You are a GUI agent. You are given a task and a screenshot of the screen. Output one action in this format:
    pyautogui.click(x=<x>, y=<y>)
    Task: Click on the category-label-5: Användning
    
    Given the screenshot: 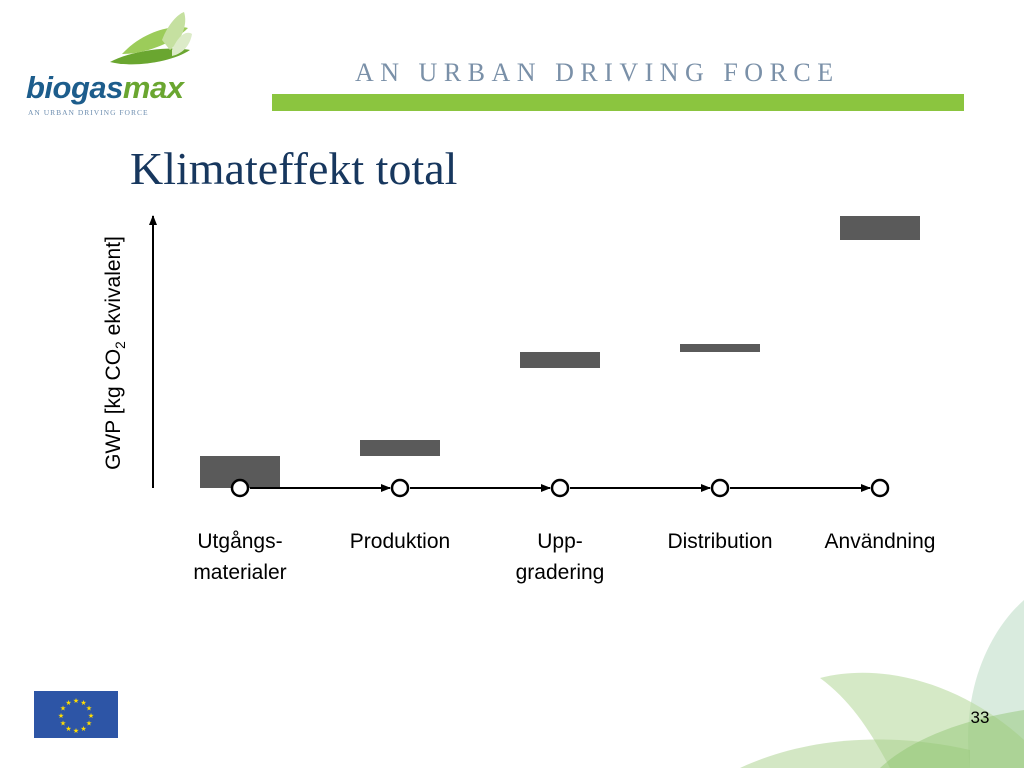 What is the action you would take?
    pyautogui.click(x=880, y=541)
    